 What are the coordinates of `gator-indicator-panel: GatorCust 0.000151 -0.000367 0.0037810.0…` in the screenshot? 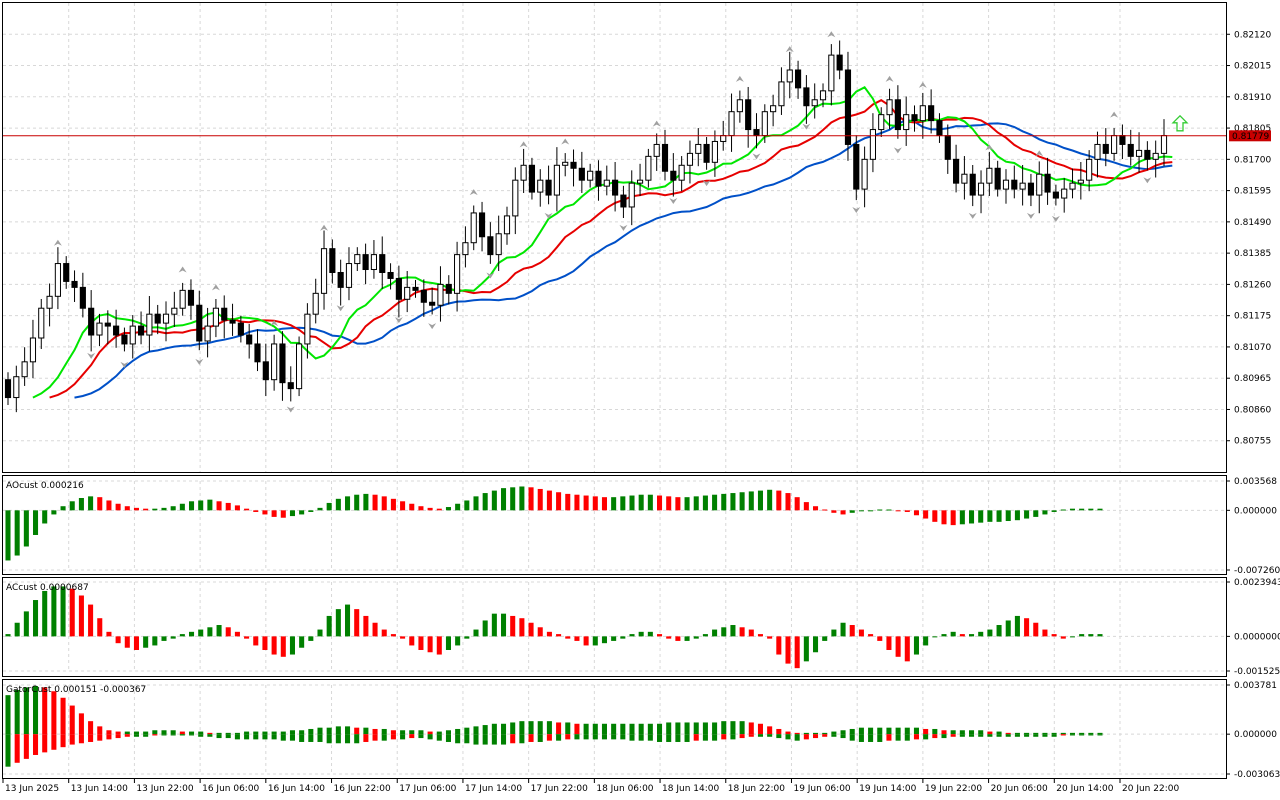 It's located at (641, 730).